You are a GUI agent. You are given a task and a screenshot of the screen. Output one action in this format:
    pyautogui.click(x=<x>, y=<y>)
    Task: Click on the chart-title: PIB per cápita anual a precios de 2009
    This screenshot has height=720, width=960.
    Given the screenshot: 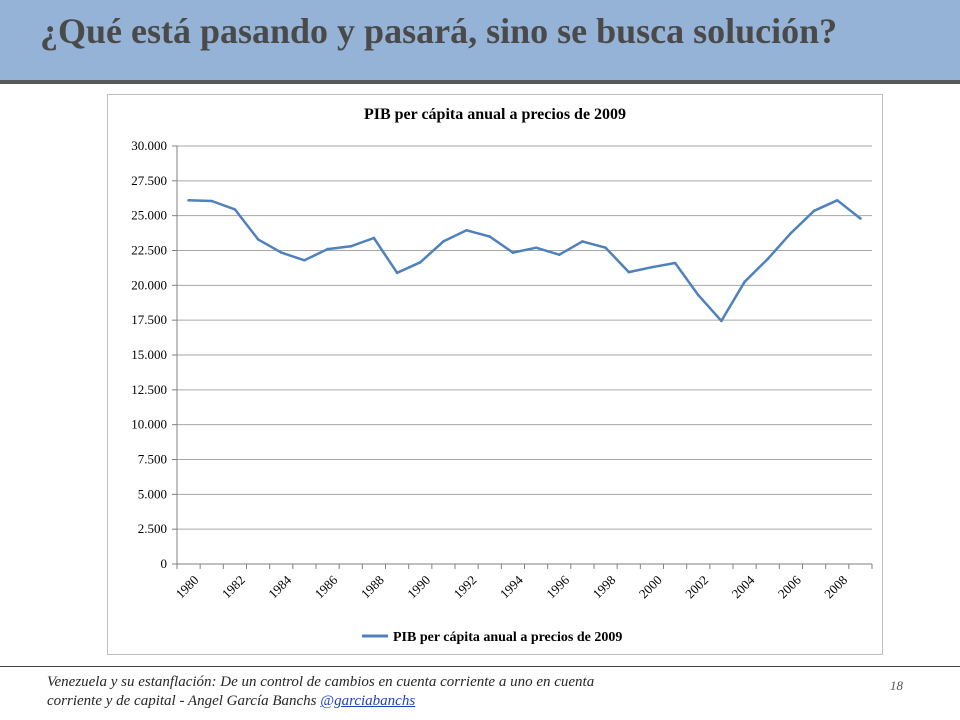 What is the action you would take?
    pyautogui.click(x=495, y=114)
    